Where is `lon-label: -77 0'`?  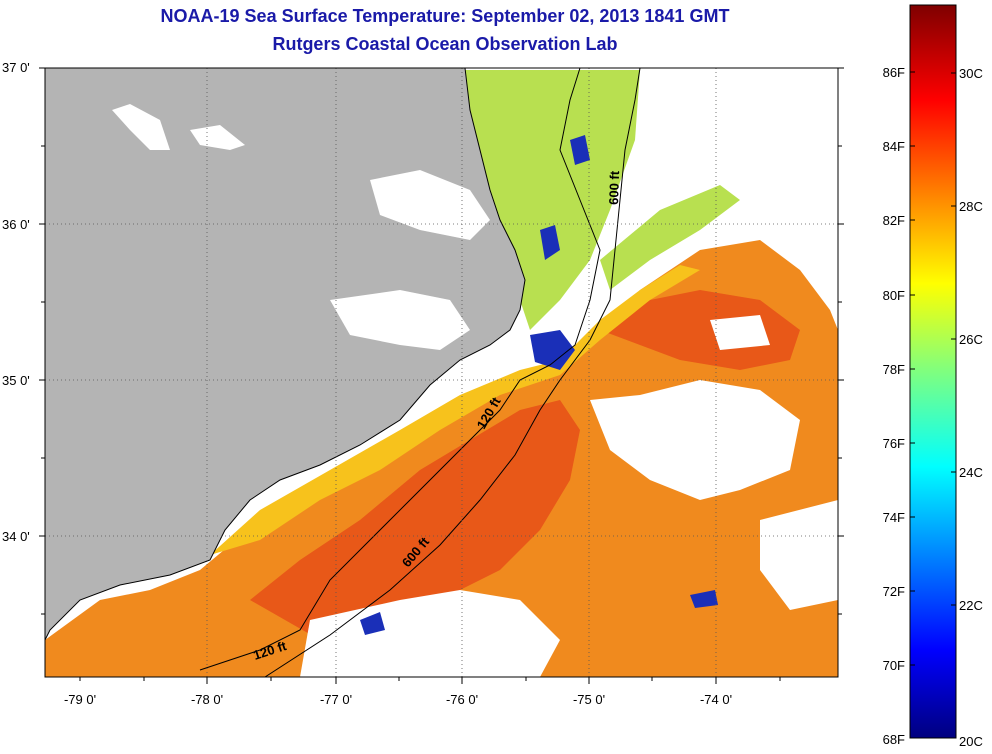 lon-label: -77 0' is located at coordinates (336, 699).